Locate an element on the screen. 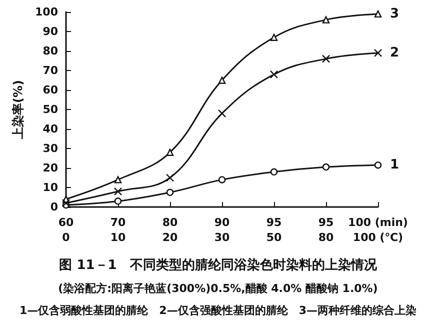  text: (染浴配方:阳离子艳蓝(300%)0.5%,醋酸 4.0% 醋酸钠 1.0%) is located at coordinates (218, 288).